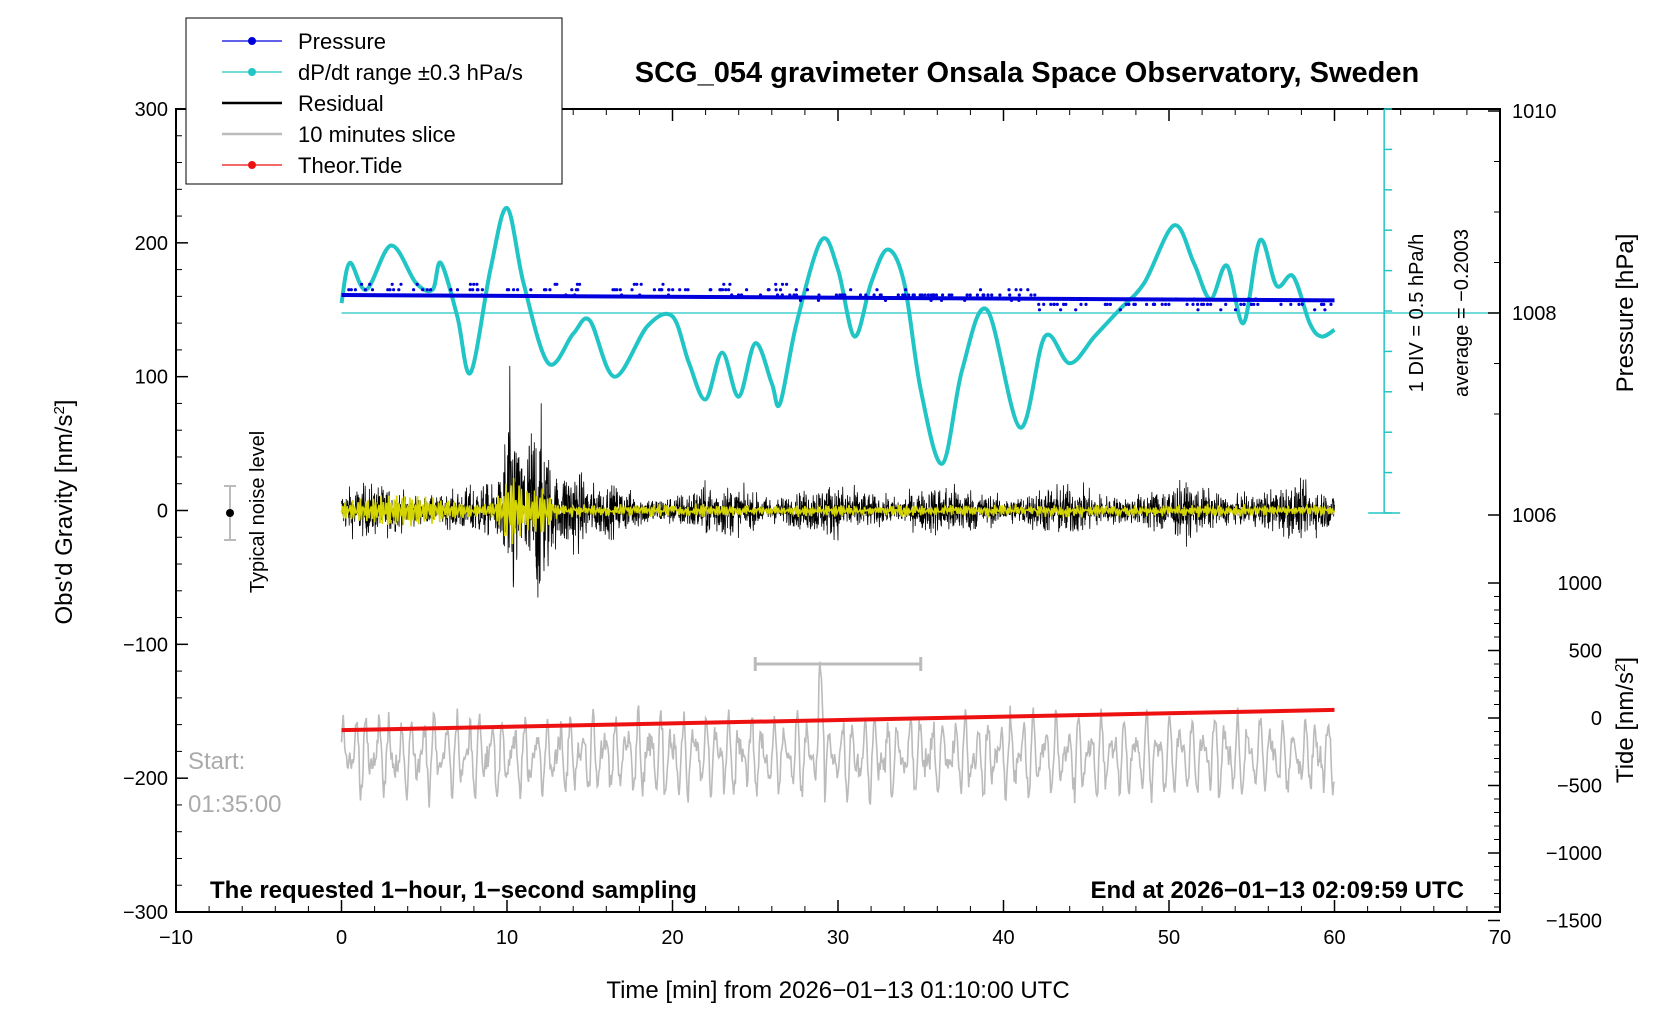 Image resolution: width=1676 pixels, height=1020 pixels. I want to click on pressure-scale-note: 1 DIV = 0.5 hPa/h, so click(1417, 313).